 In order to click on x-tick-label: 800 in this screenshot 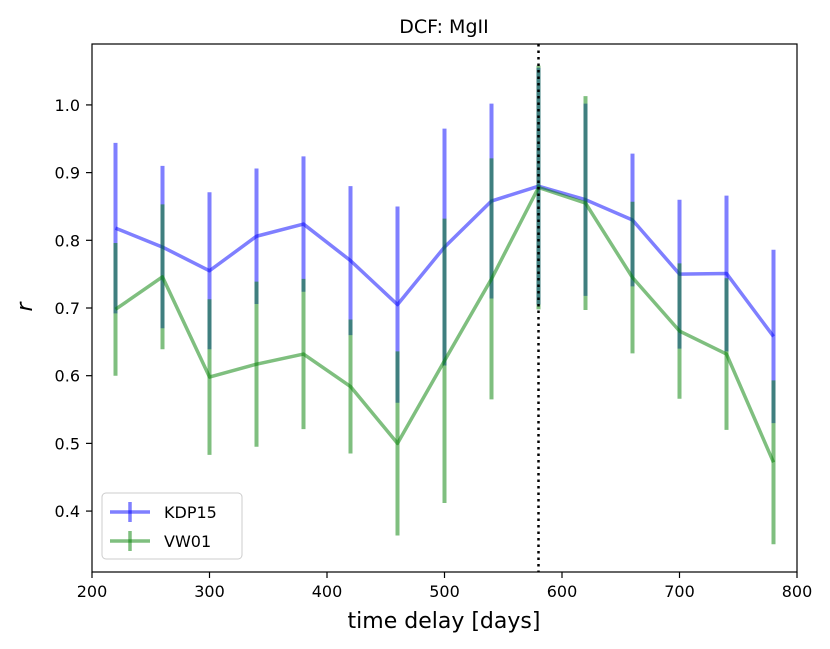, I will do `click(797, 591)`.